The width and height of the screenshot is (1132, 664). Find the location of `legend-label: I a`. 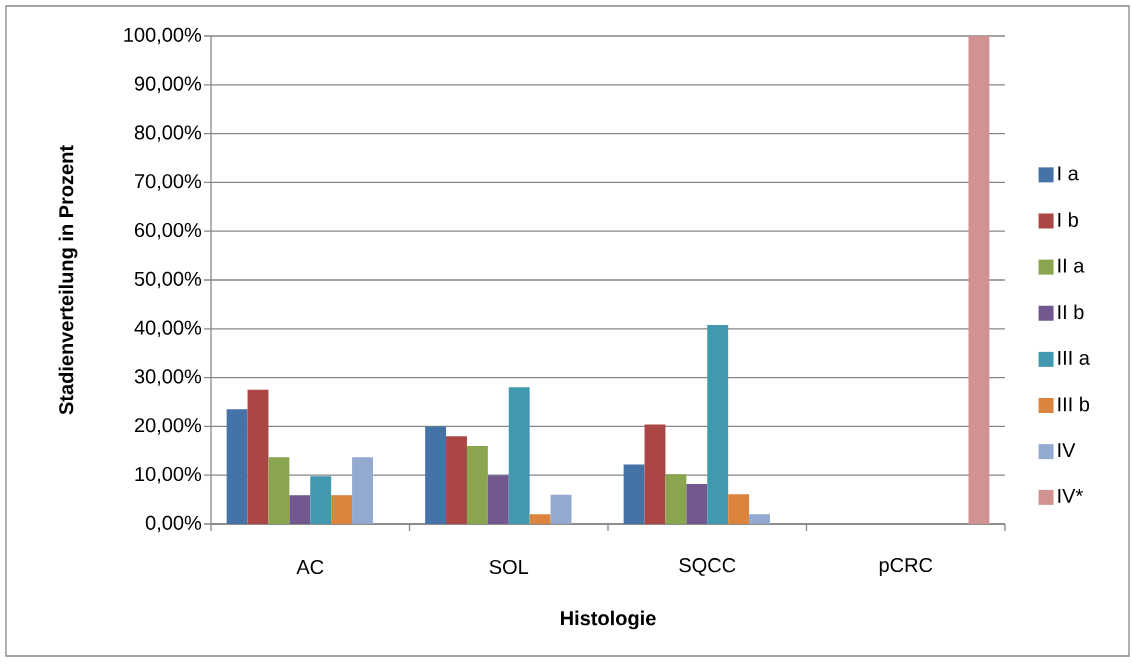

legend-label: I a is located at coordinates (1068, 173).